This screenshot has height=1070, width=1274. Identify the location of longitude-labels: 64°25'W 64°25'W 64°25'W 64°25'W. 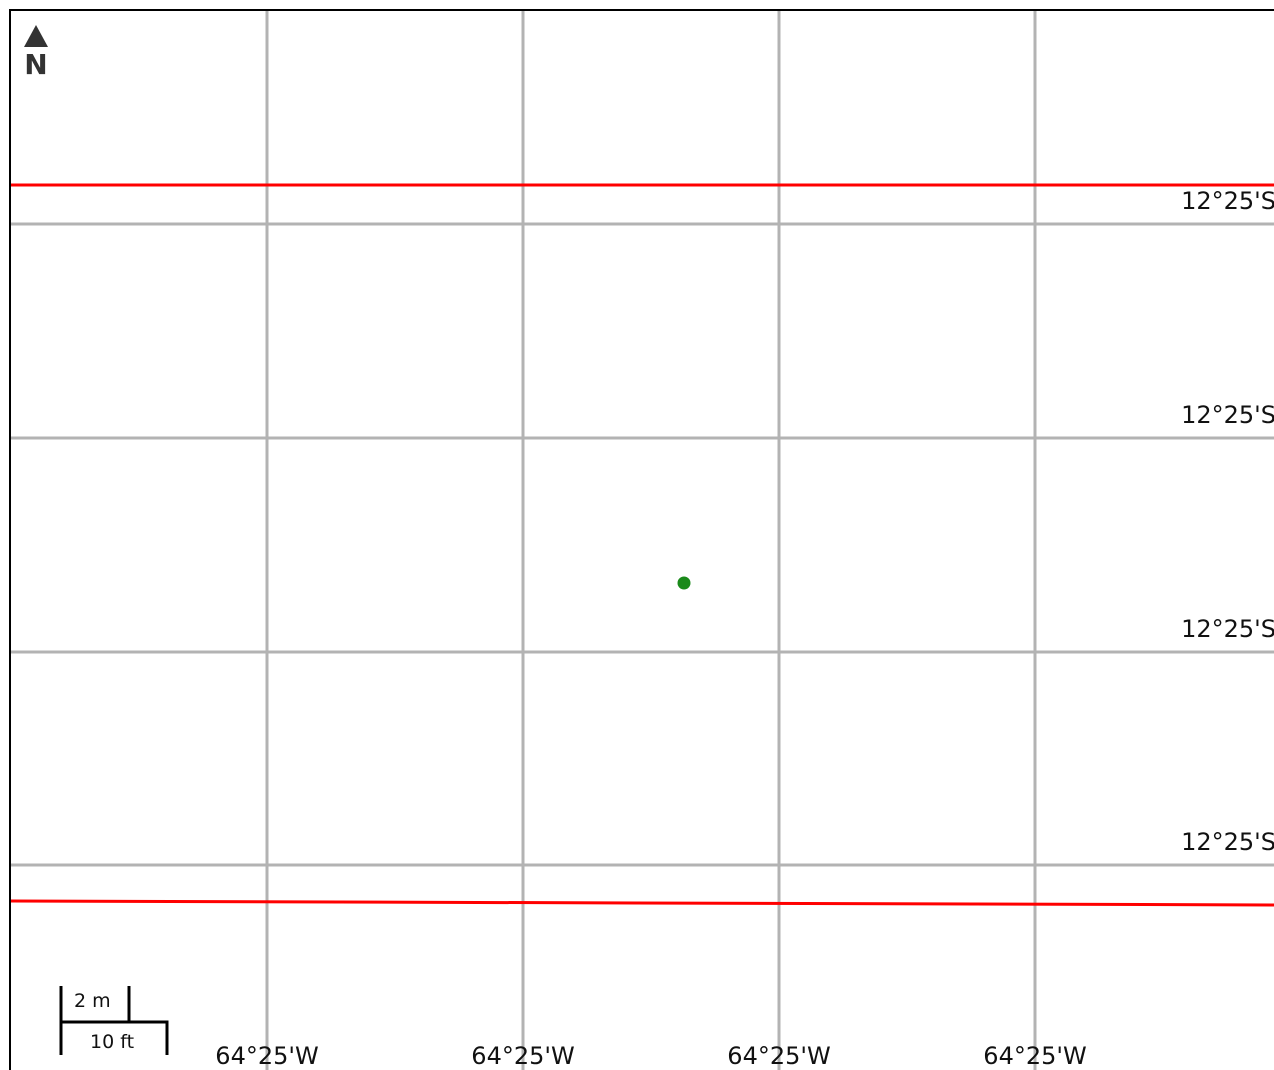
(650, 1056).